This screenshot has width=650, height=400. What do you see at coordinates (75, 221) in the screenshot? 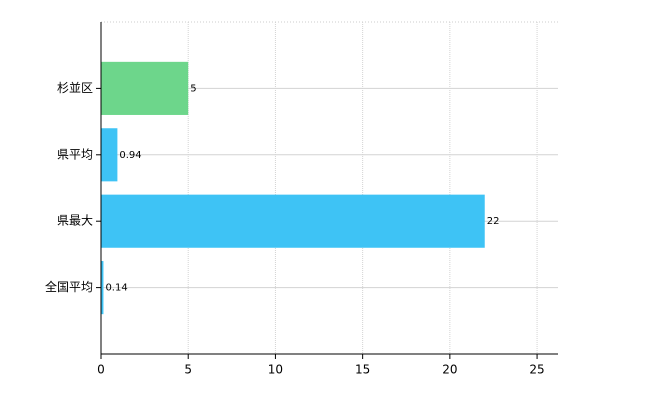
I see `y-tick-label: 県最大` at bounding box center [75, 221].